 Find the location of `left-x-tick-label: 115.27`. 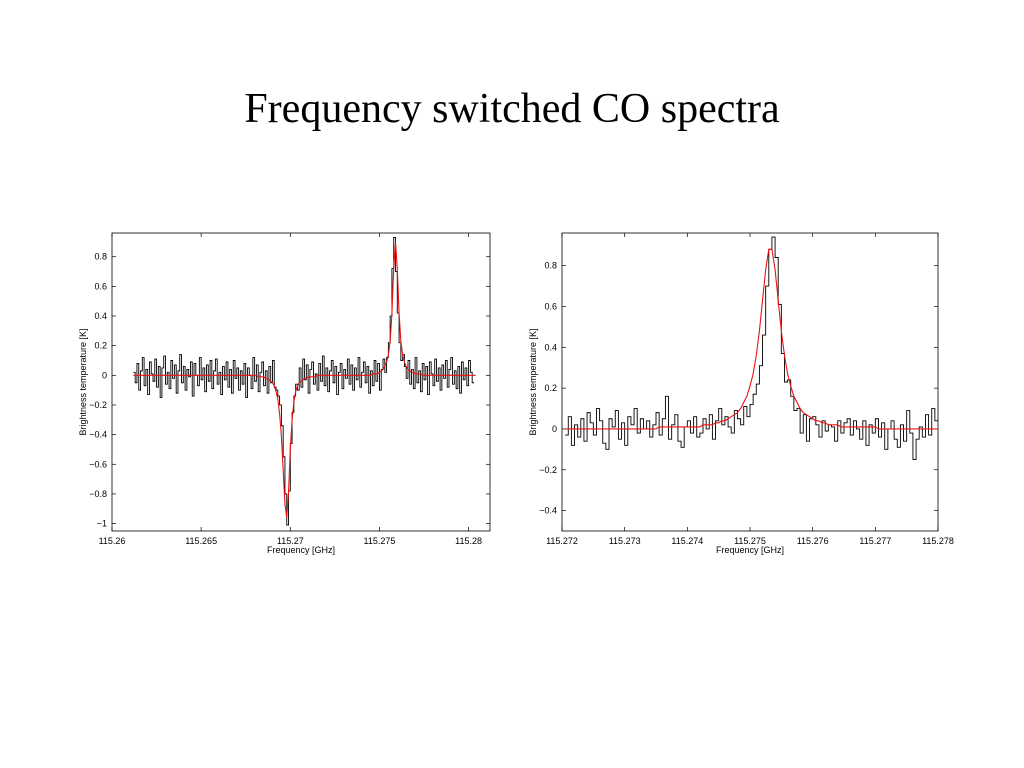

left-x-tick-label: 115.27 is located at coordinates (290, 541).